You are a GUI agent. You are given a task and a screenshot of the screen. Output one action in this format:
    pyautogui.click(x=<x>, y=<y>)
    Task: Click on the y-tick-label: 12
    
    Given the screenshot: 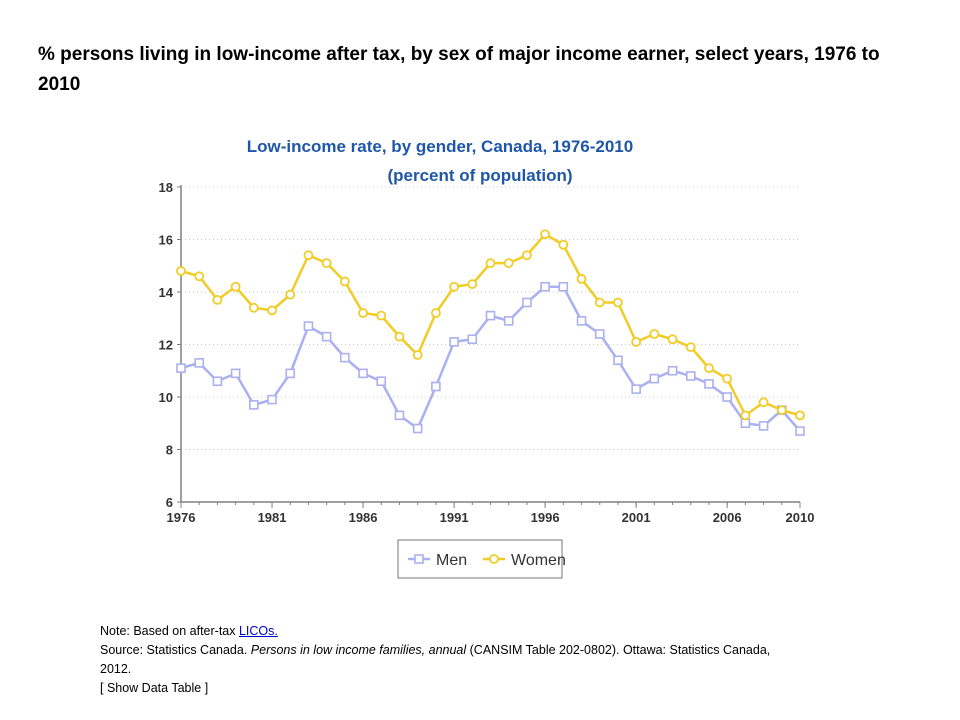 What is the action you would take?
    pyautogui.click(x=166, y=345)
    